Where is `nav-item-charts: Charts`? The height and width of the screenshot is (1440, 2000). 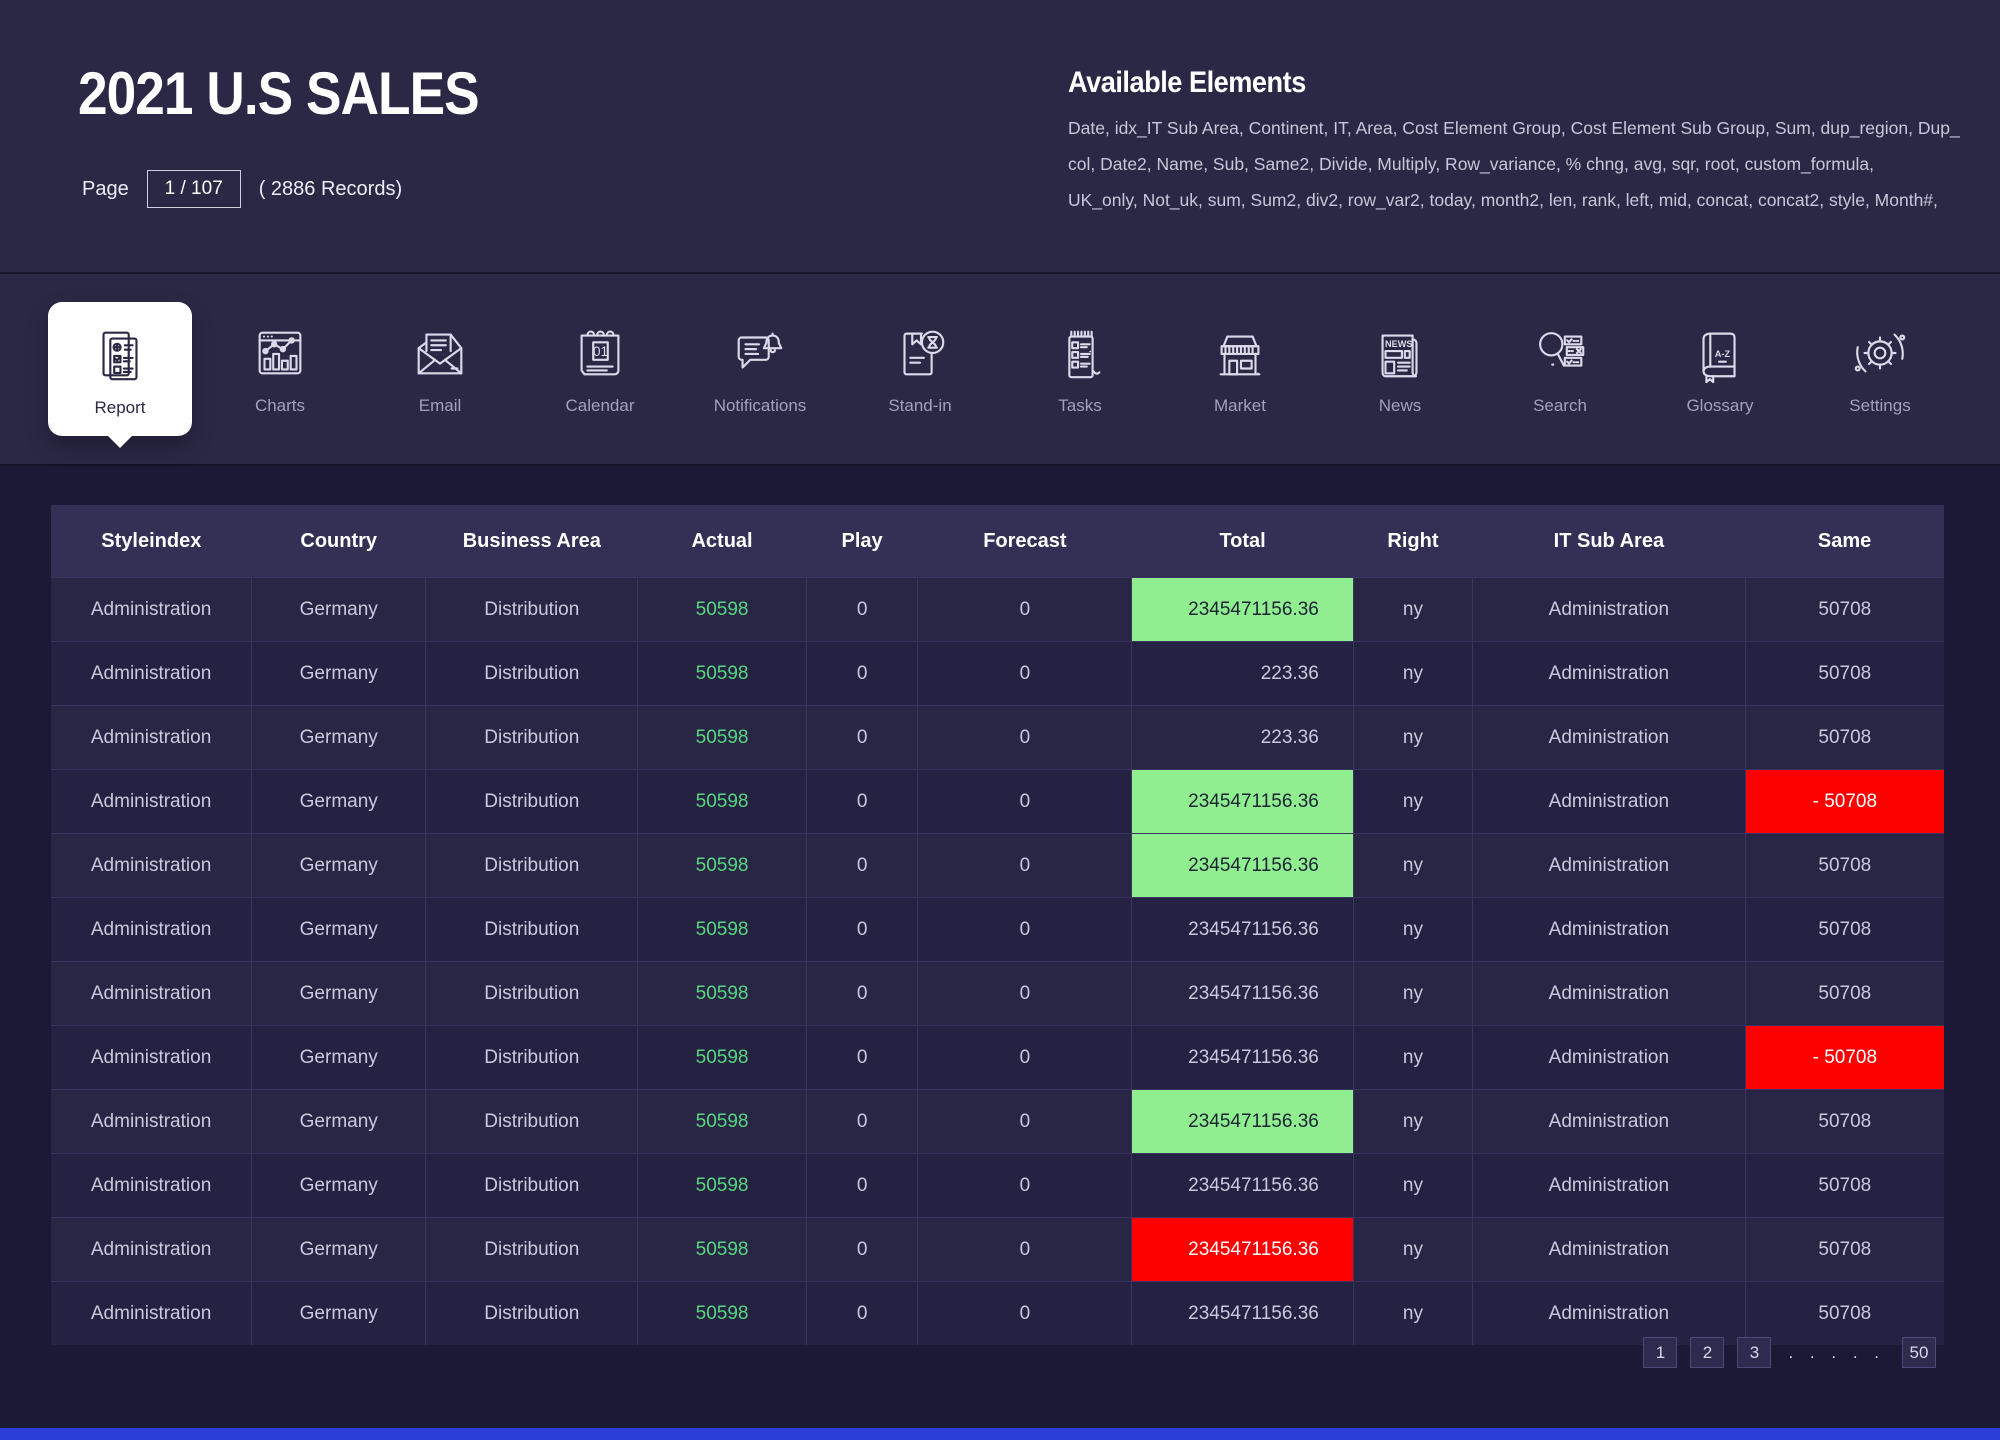 nav-item-charts: Charts is located at coordinates (280, 369).